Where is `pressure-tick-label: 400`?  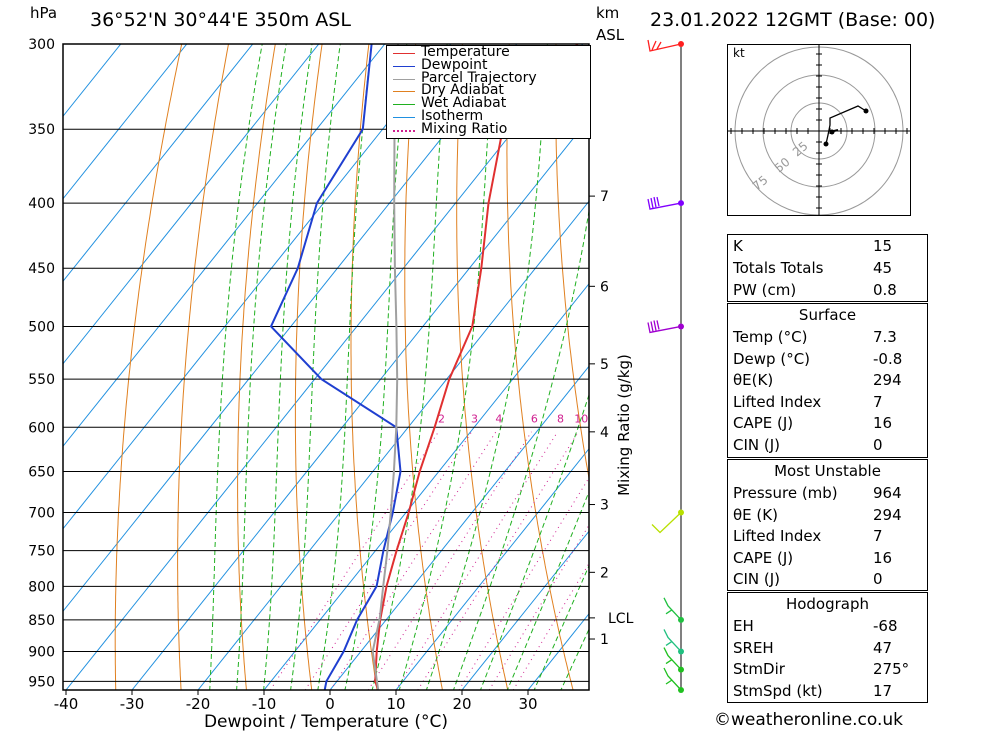
pressure-tick-label: 400 is located at coordinates (41, 204).